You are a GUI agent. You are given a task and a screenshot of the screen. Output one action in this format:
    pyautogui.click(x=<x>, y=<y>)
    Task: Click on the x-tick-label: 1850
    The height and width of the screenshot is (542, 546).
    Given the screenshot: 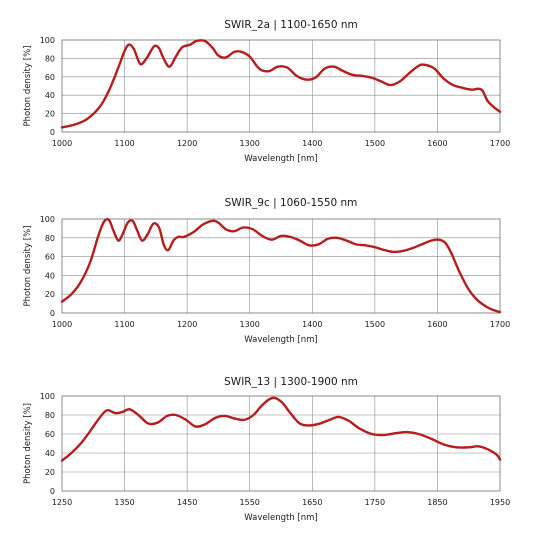 What is the action you would take?
    pyautogui.click(x=437, y=502)
    